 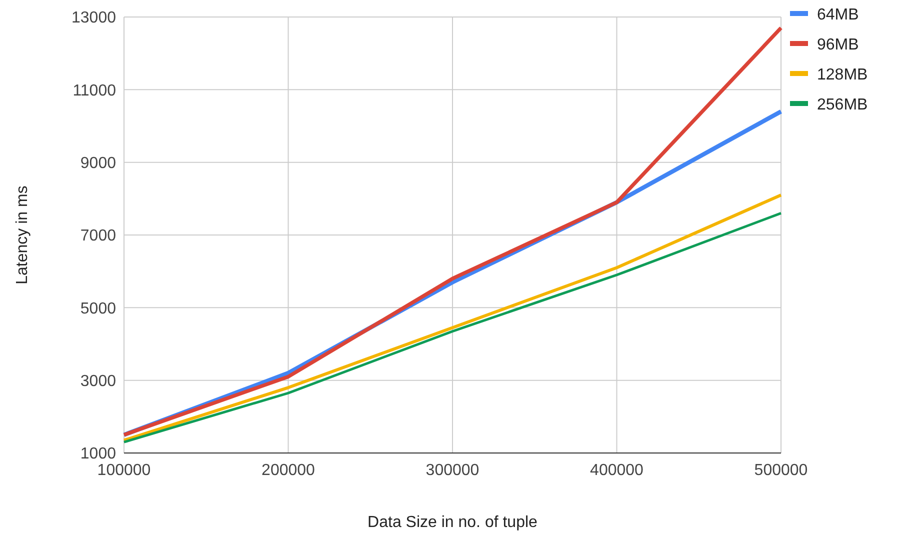 I want to click on y-tick-label: 1000, so click(x=98, y=454).